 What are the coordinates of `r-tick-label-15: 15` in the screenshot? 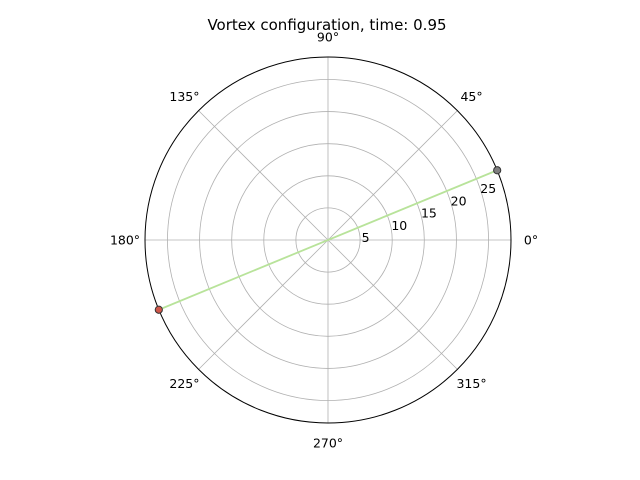 It's located at (429, 213).